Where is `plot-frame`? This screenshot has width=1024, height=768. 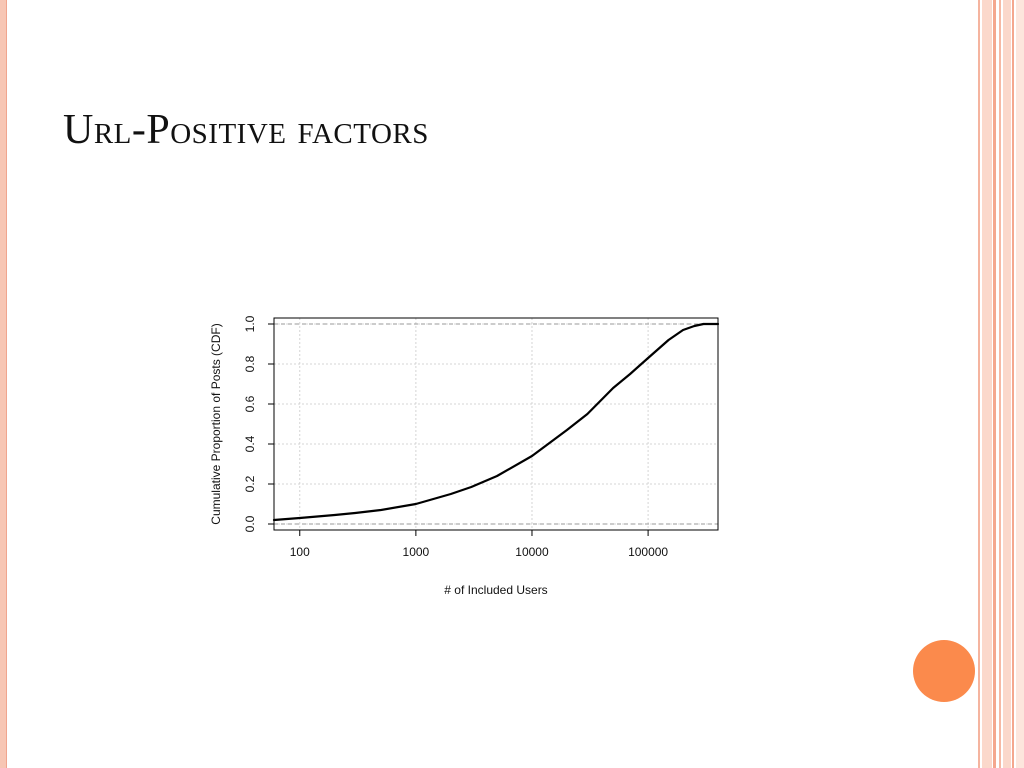
plot-frame is located at coordinates (496, 424).